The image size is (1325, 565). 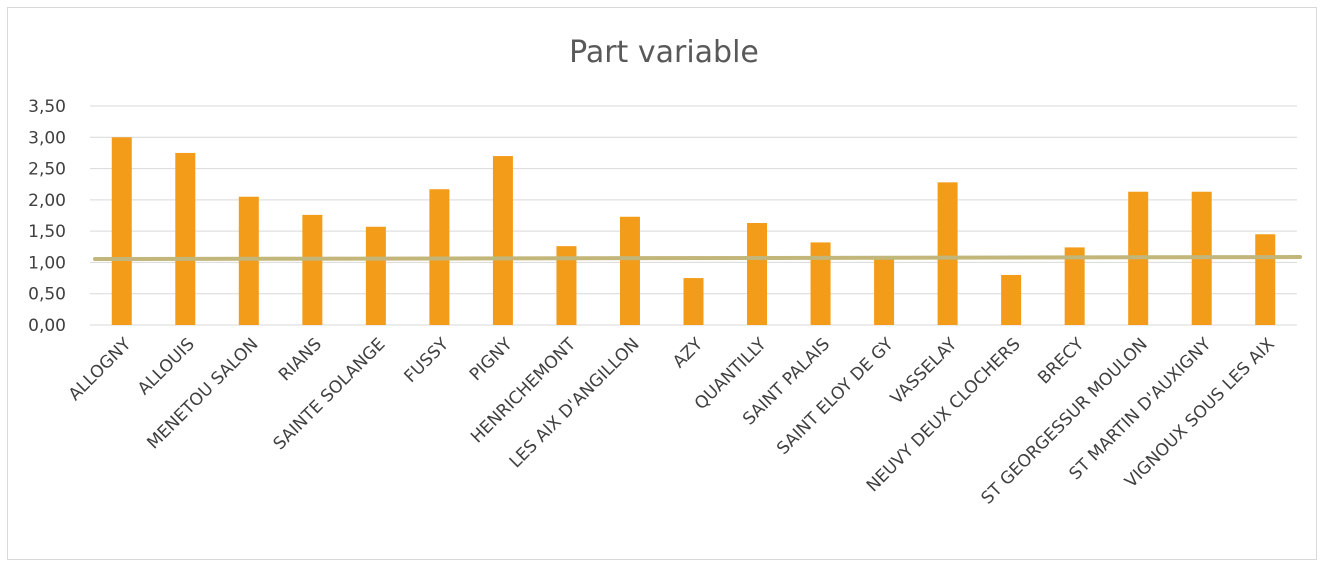 What do you see at coordinates (426, 360) in the screenshot?
I see `x-tick-label: FUSSY` at bounding box center [426, 360].